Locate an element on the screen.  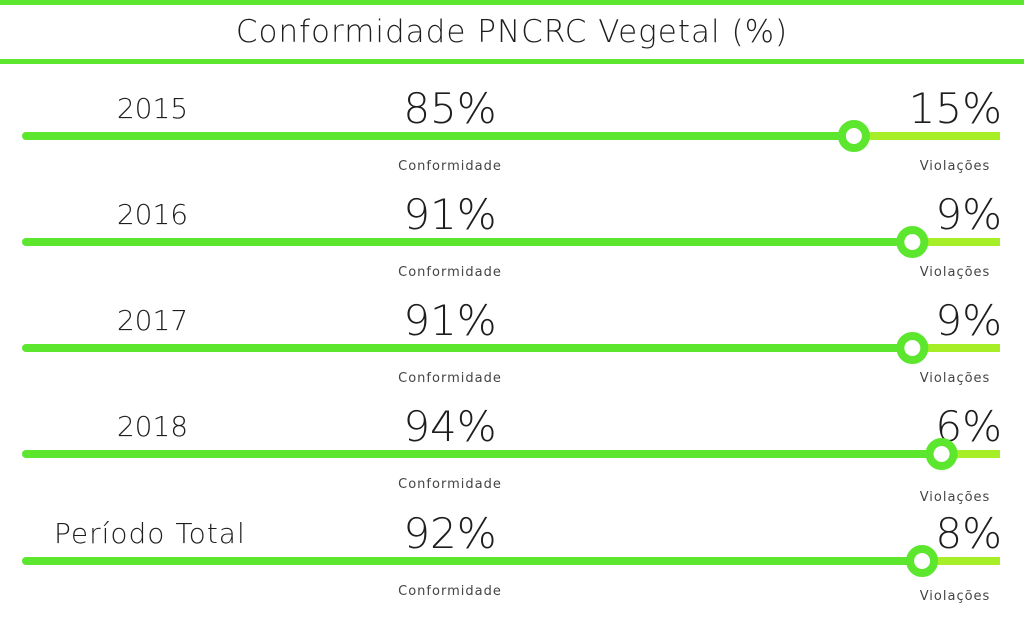
category-label: 2018 is located at coordinates (152, 426).